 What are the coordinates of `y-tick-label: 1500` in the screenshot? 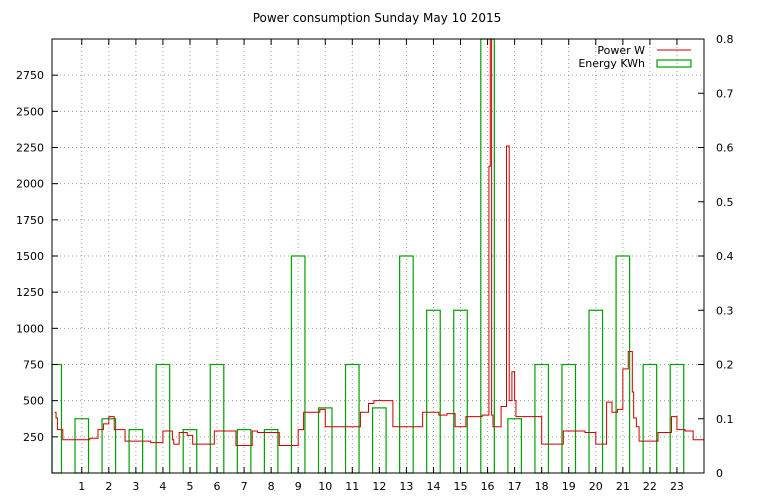 It's located at (30, 256).